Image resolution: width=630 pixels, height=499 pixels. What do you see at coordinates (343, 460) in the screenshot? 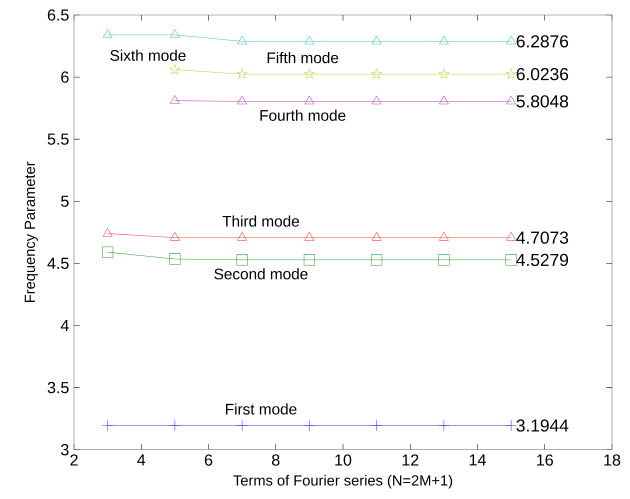
I see `x-tick-label: 10` at bounding box center [343, 460].